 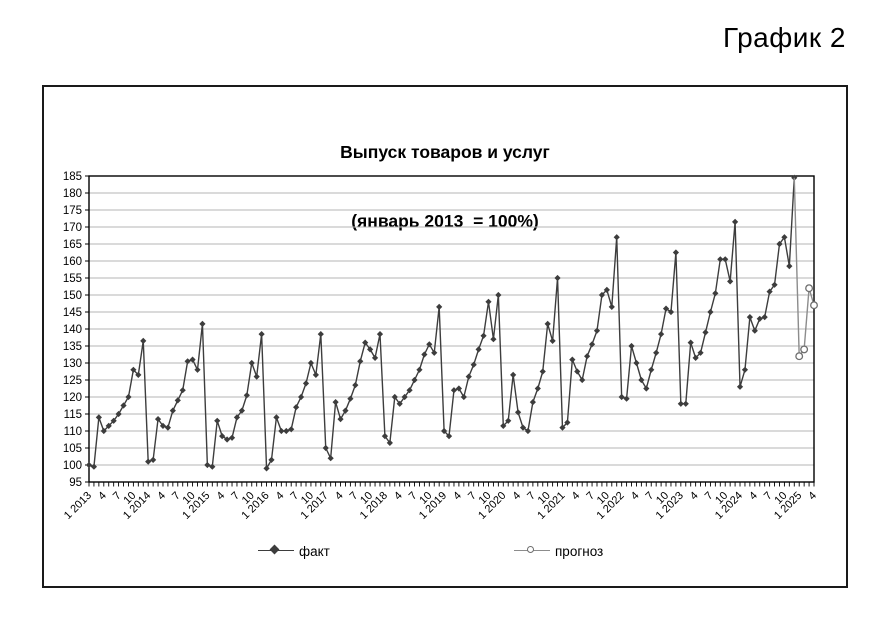 I want to click on legend-item-fact: факт, so click(x=294, y=551).